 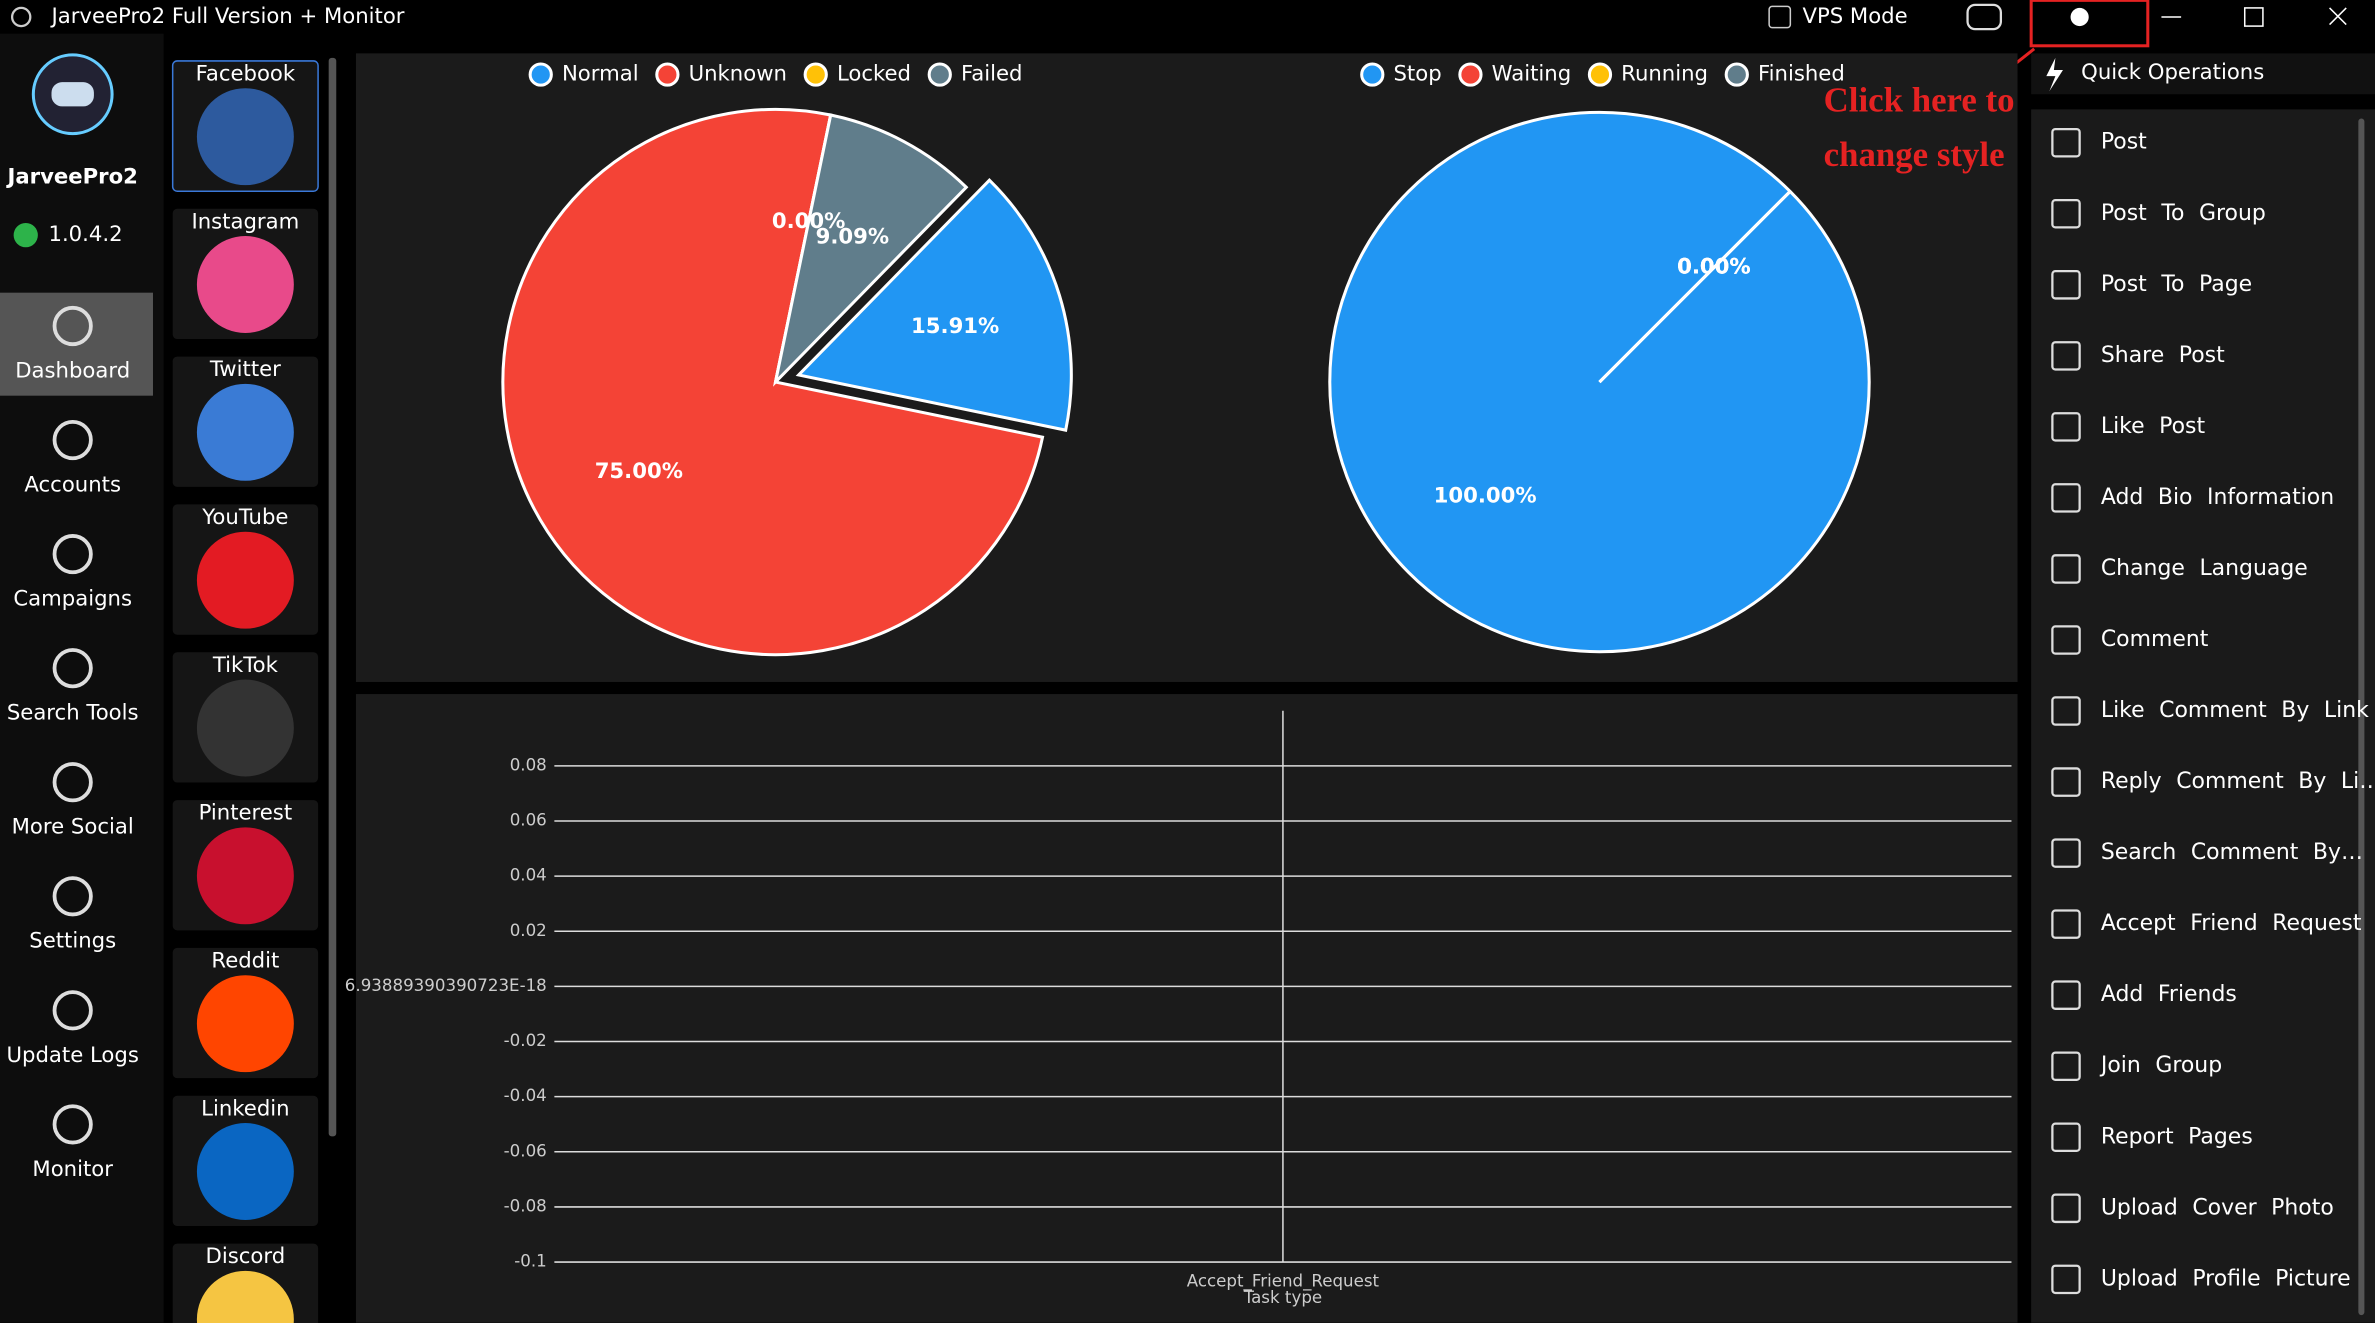 I want to click on op-label: Change Language, so click(x=2204, y=568).